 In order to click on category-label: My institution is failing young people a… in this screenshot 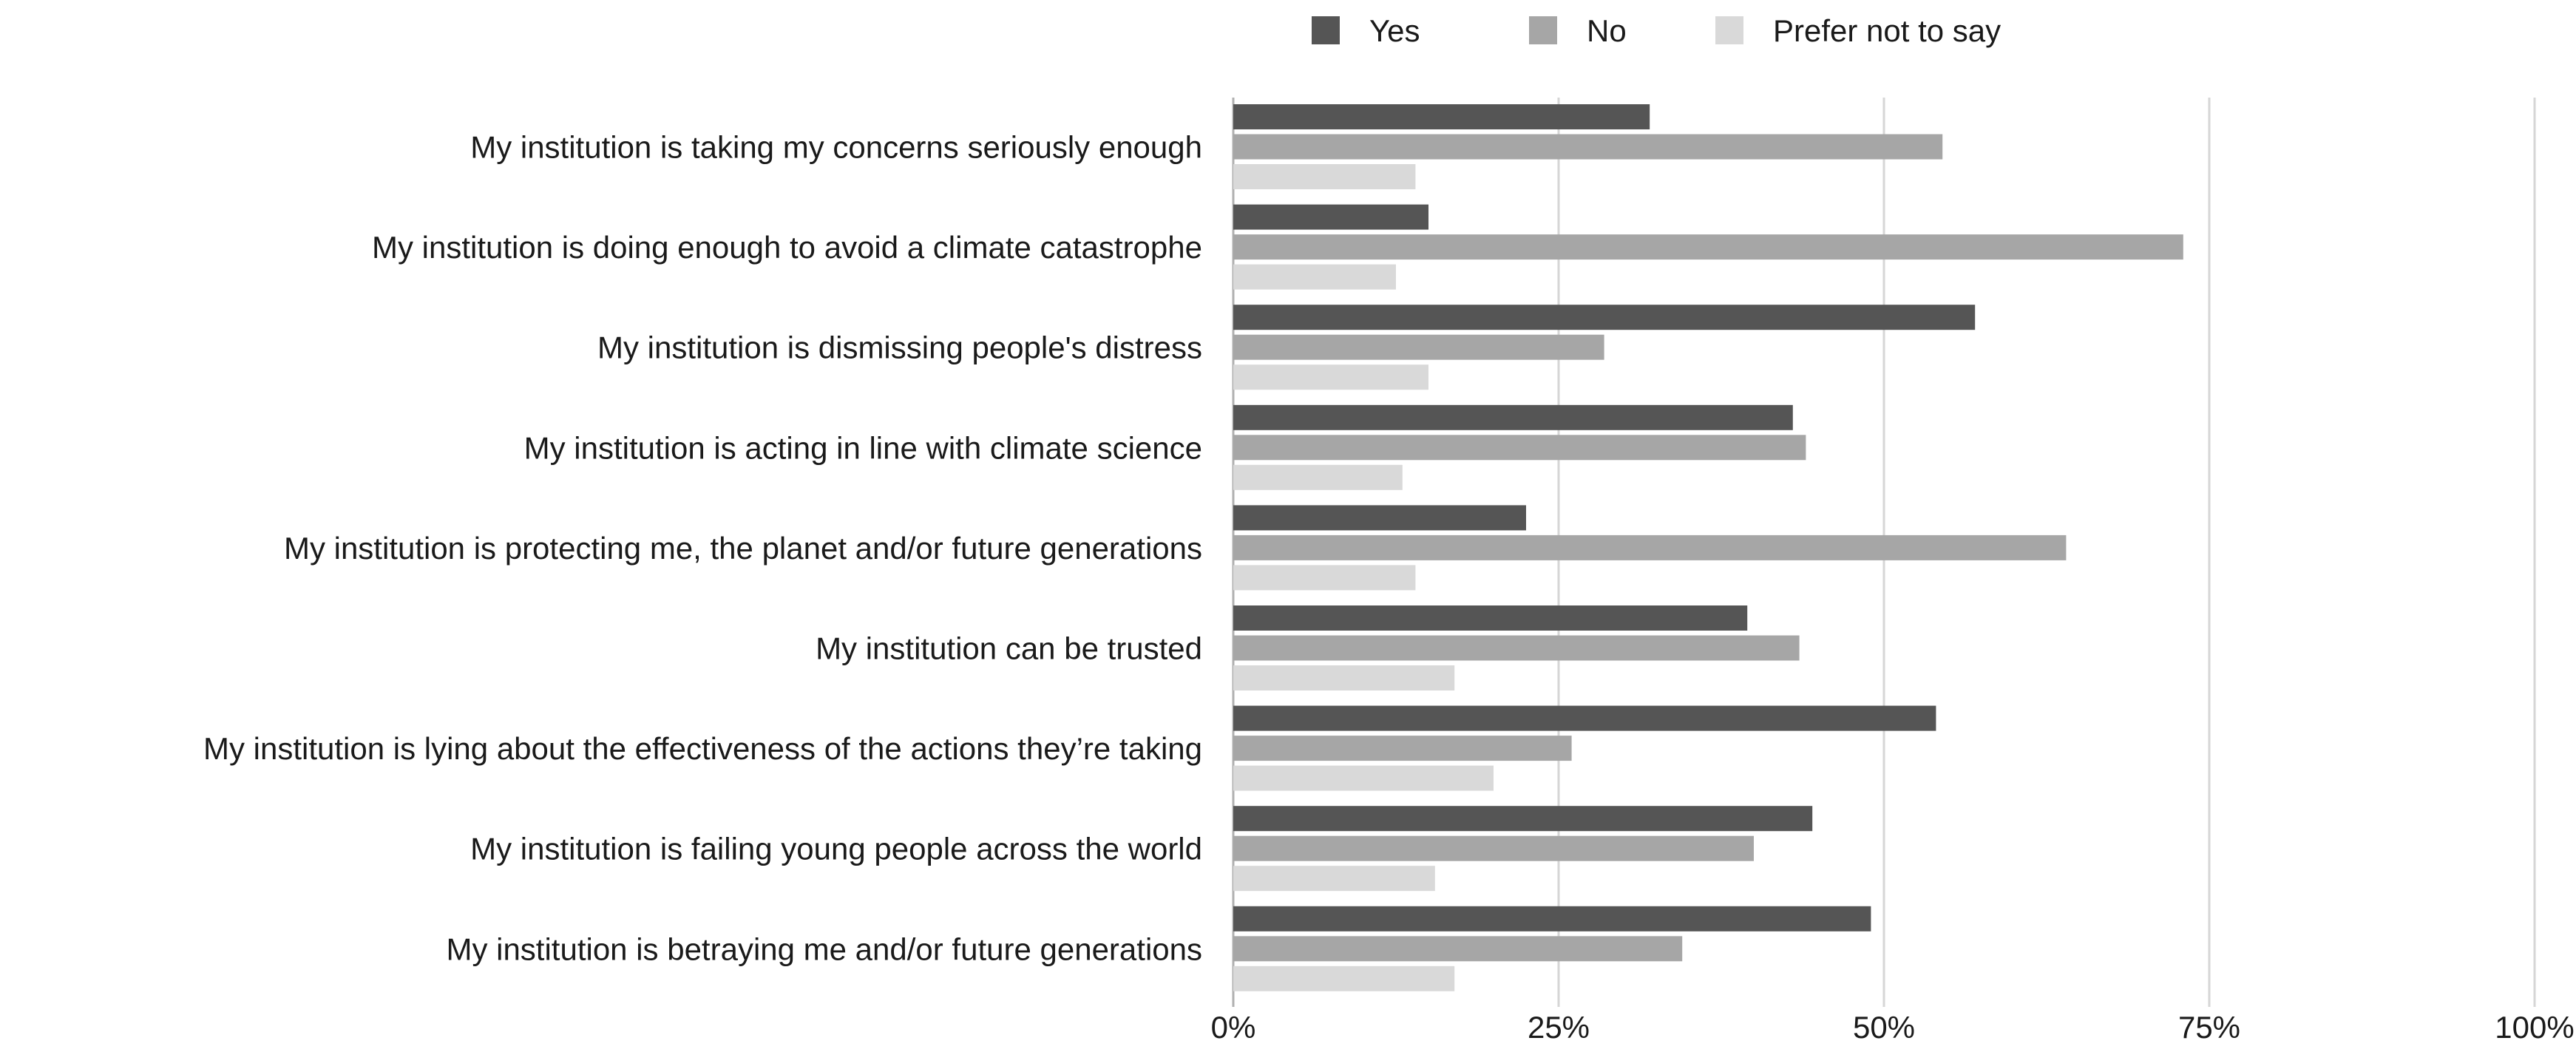, I will do `click(836, 849)`.